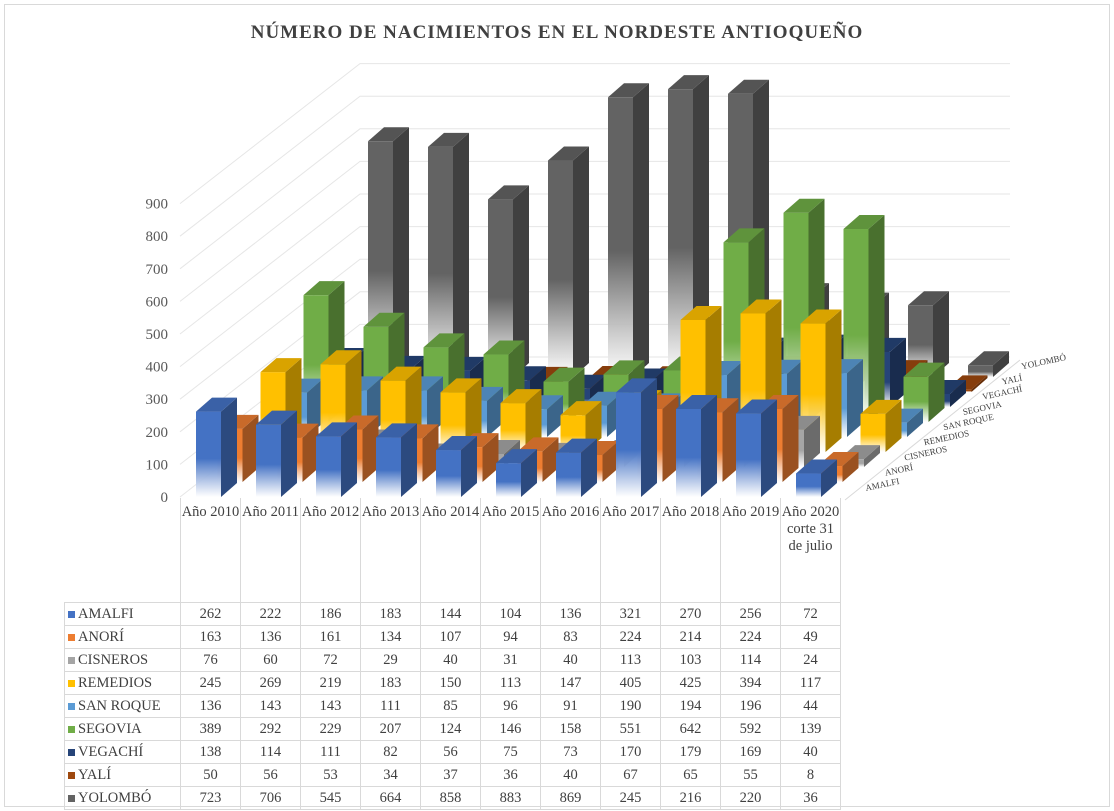 This screenshot has height=811, width=1114. What do you see at coordinates (210, 550) in the screenshot?
I see `category-label: Año 2010` at bounding box center [210, 550].